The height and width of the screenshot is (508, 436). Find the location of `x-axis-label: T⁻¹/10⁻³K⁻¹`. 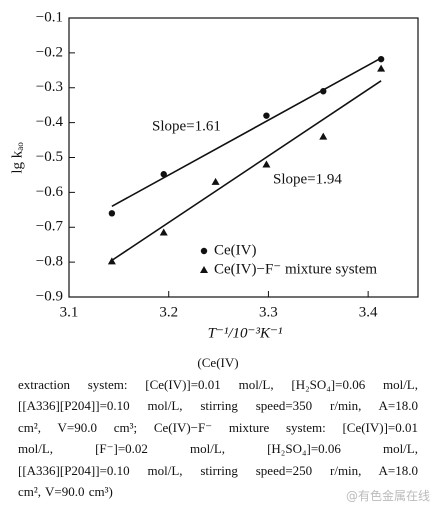

x-axis-label: T⁻¹/10⁻³K⁻¹ is located at coordinates (245, 333).